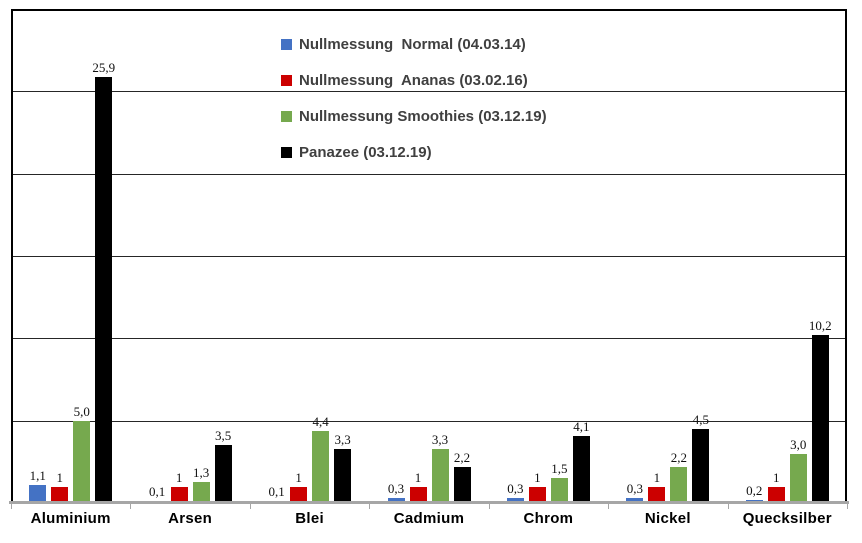 The width and height of the screenshot is (862, 543). I want to click on category-label: Cadmium, so click(429, 518).